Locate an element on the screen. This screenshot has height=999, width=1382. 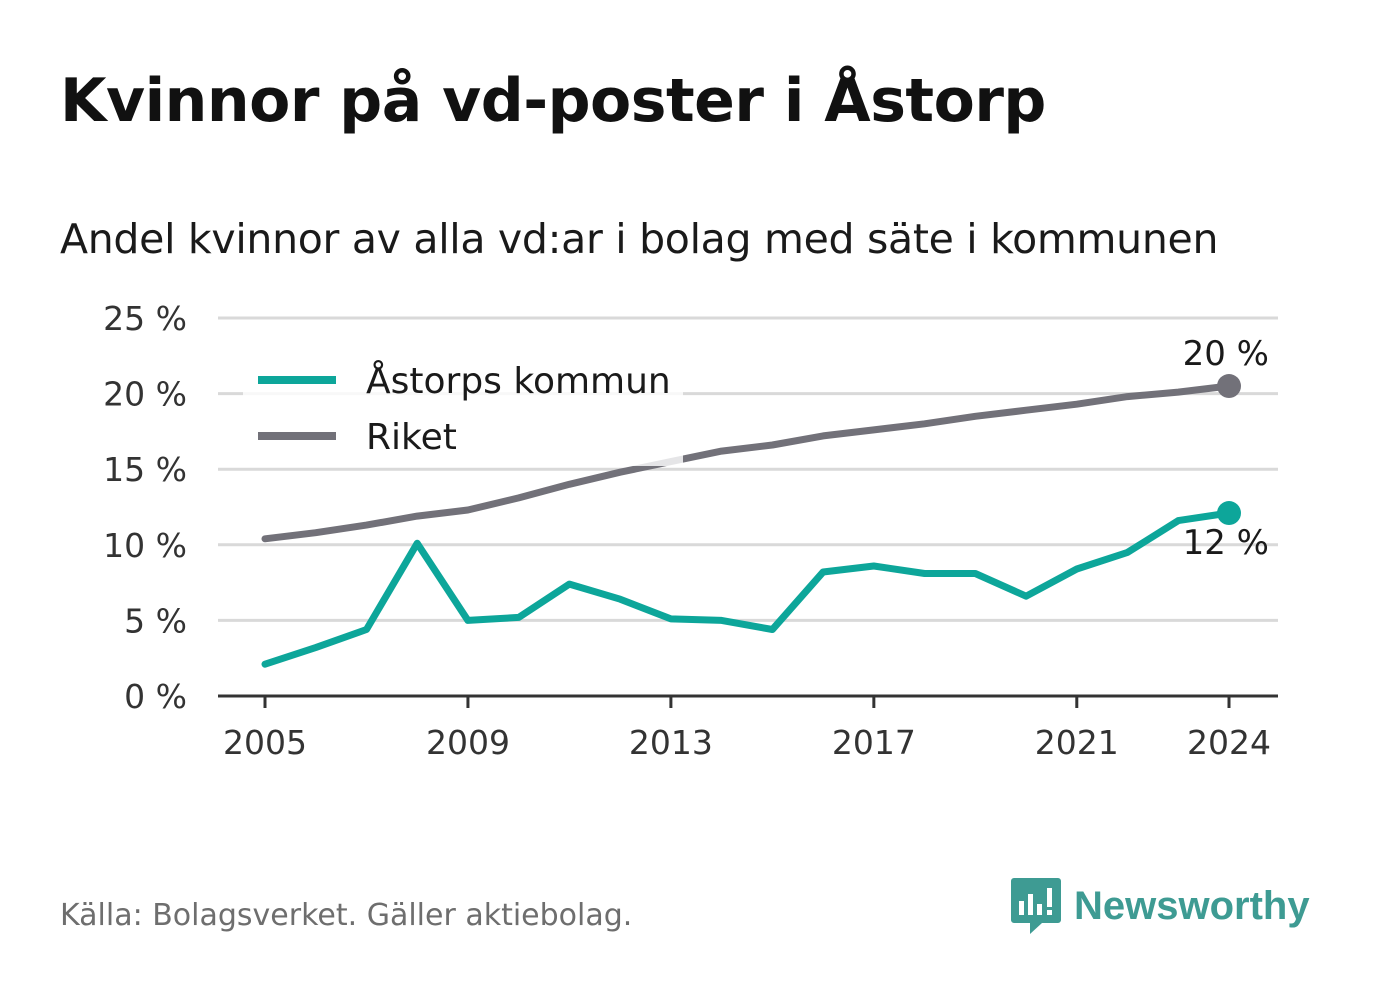
x-tick-label: 2021 is located at coordinates (1077, 742).